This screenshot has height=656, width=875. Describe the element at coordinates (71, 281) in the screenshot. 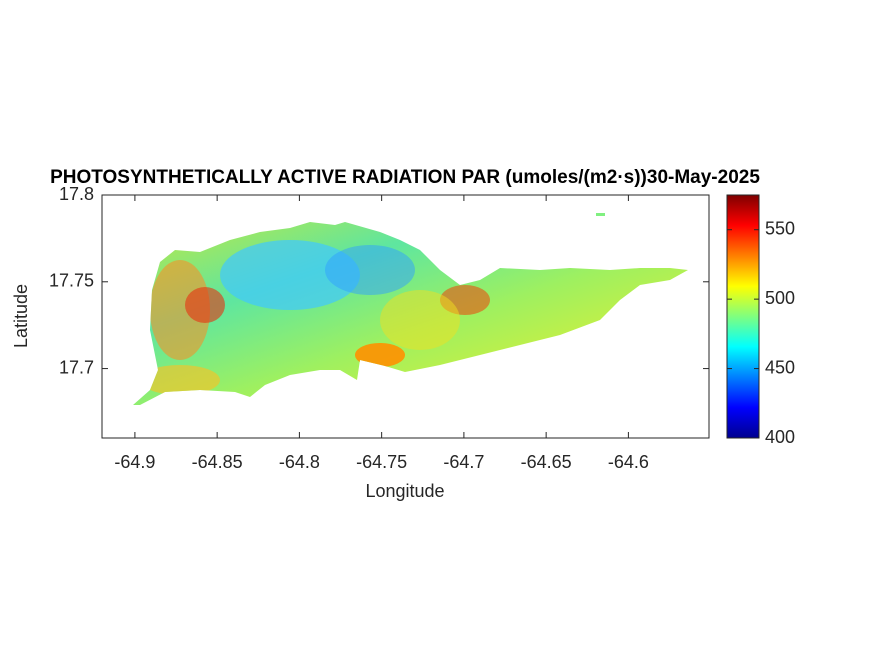

I see `y-tick-label: 17.75` at that location.